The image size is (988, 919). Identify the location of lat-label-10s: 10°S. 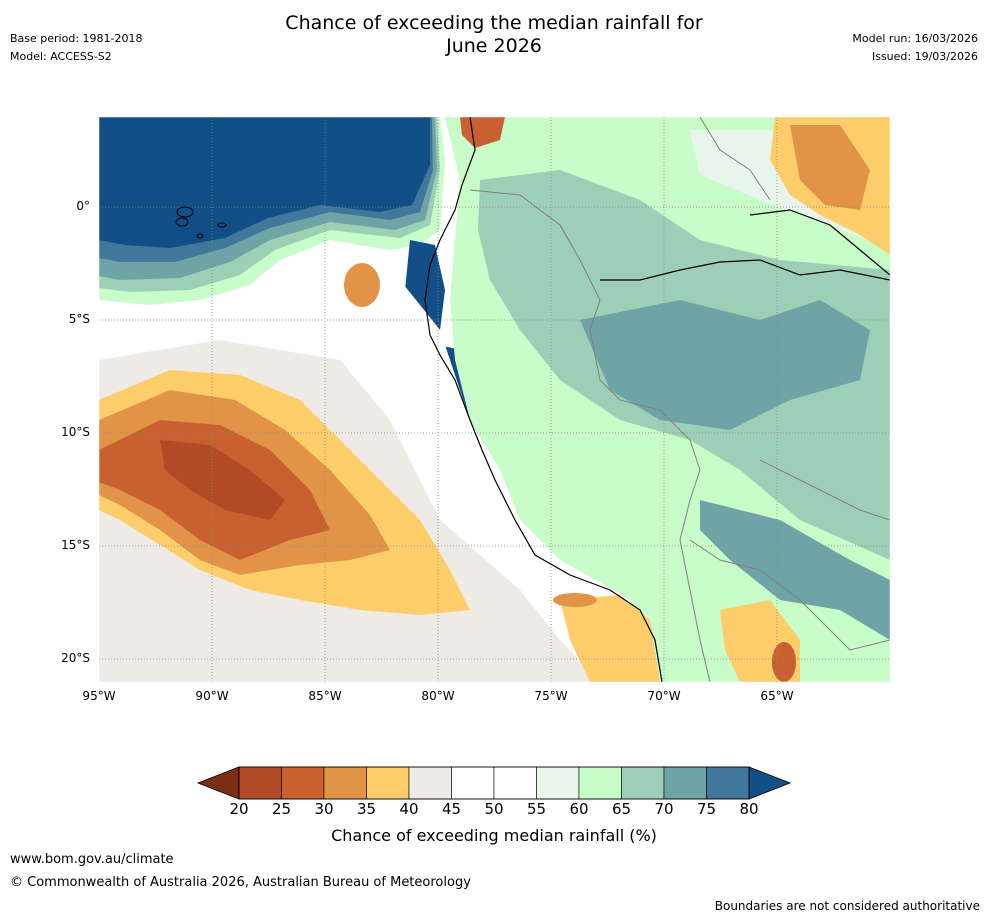
(75, 432).